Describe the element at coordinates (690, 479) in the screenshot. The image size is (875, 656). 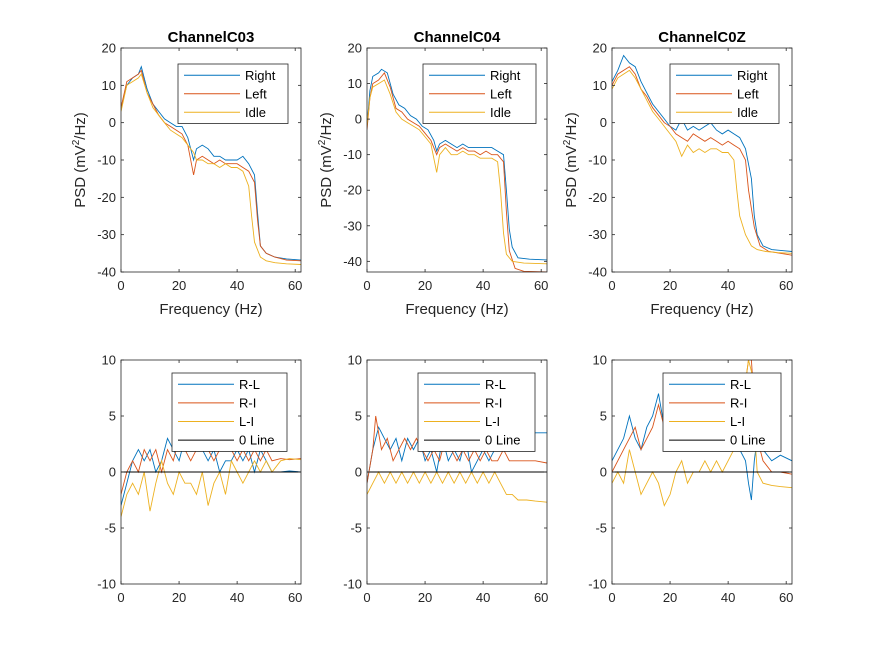
I see `subplot-6: 0 20 40 60 -10 -5 0 5 10 R-L R-I L-I 0 Line` at that location.